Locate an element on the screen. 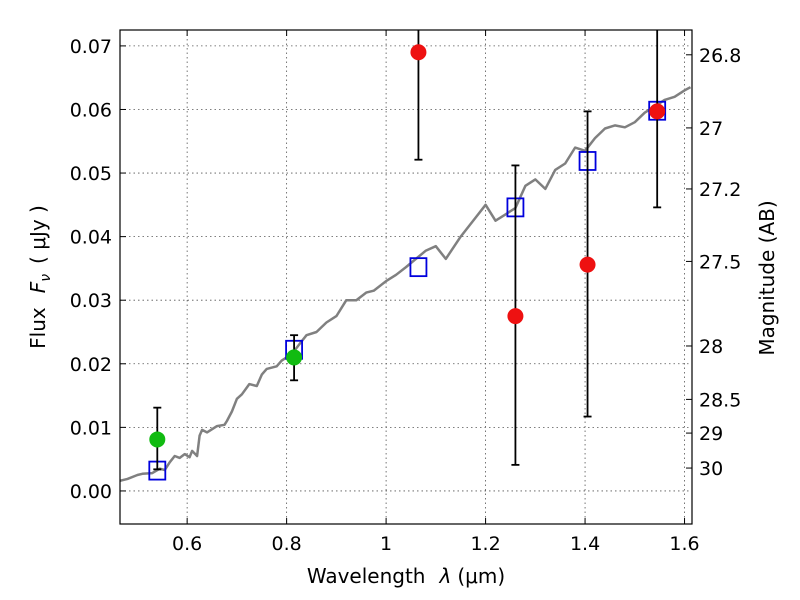 The height and width of the screenshot is (600, 800). x-axis-title-text: Wavelength is located at coordinates (366, 576).